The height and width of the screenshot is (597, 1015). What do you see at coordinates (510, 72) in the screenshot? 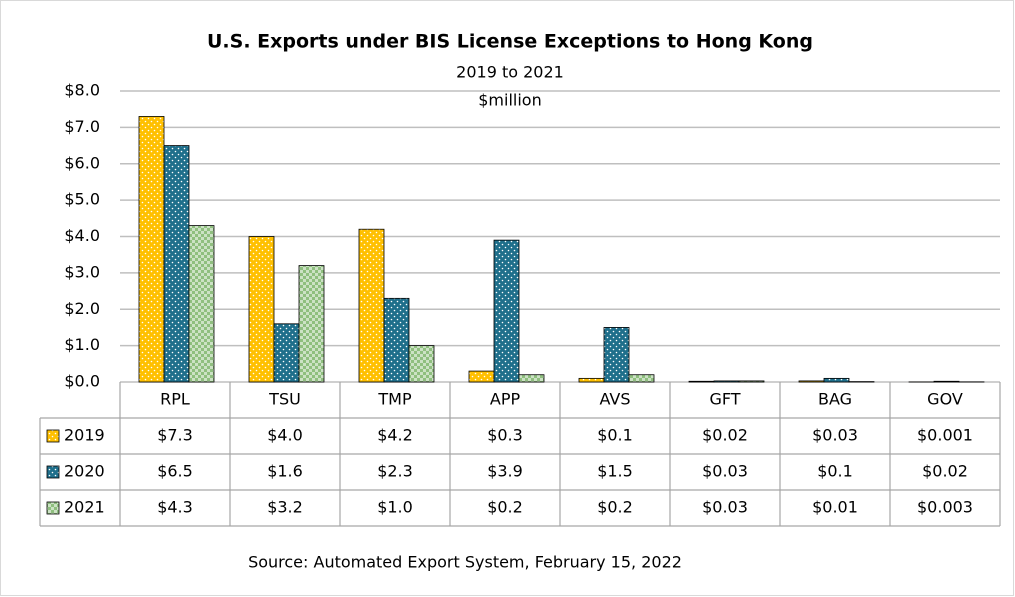
I see `chart-subtitle: 2019 to 2021` at bounding box center [510, 72].